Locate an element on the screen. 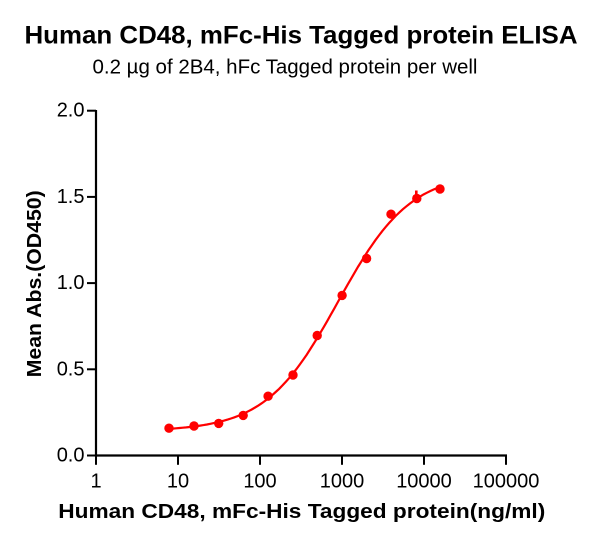 The image size is (600, 546). svg-text: 1 is located at coordinates (95, 482).